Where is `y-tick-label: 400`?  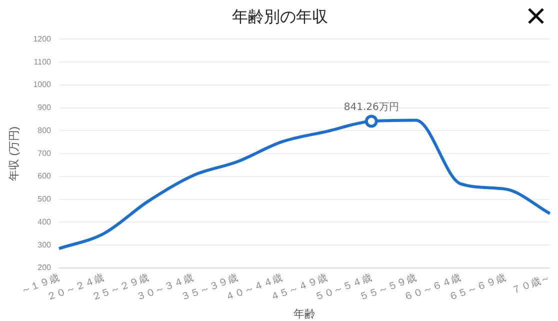
y-tick-label: 400 is located at coordinates (45, 221).